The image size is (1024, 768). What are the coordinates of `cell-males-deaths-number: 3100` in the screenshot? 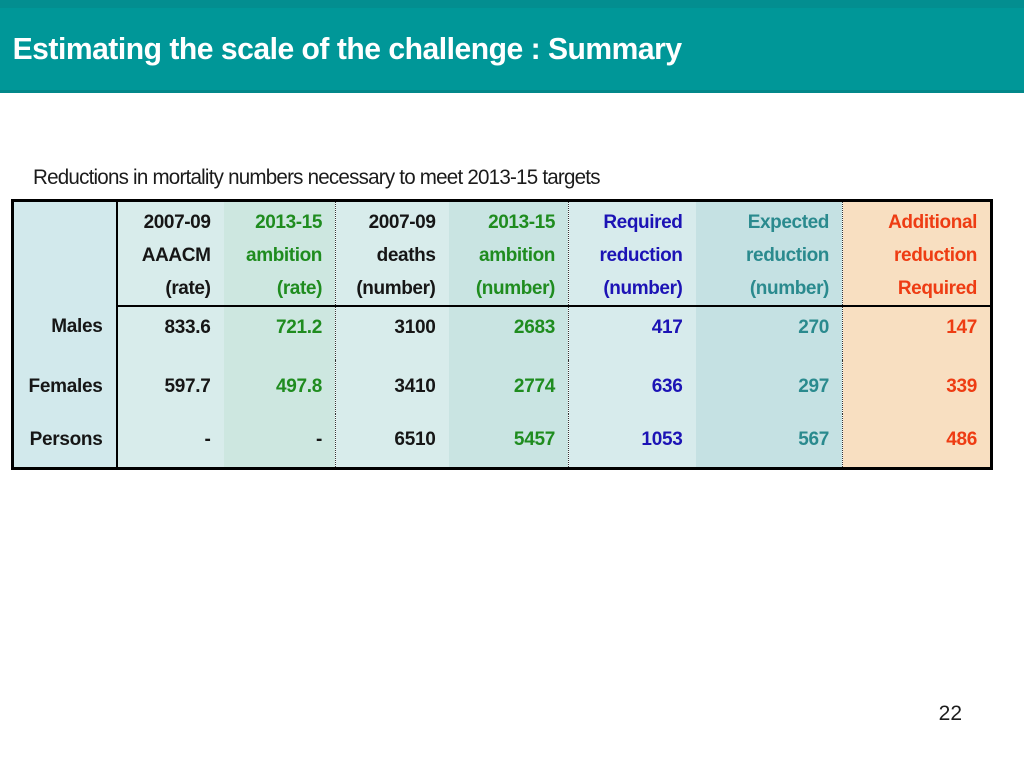 It's located at (392, 333).